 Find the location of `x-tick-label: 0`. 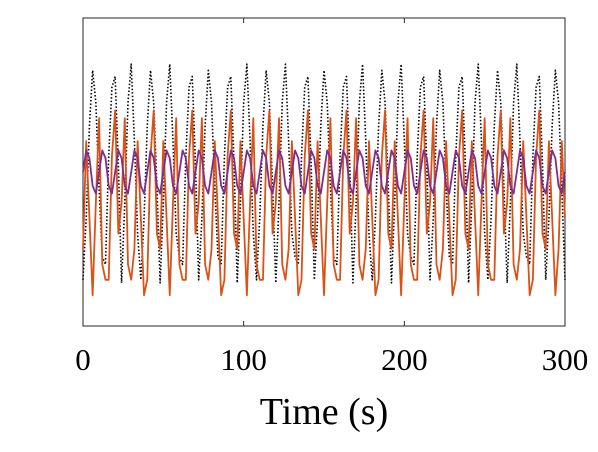

x-tick-label: 0 is located at coordinates (83, 359).